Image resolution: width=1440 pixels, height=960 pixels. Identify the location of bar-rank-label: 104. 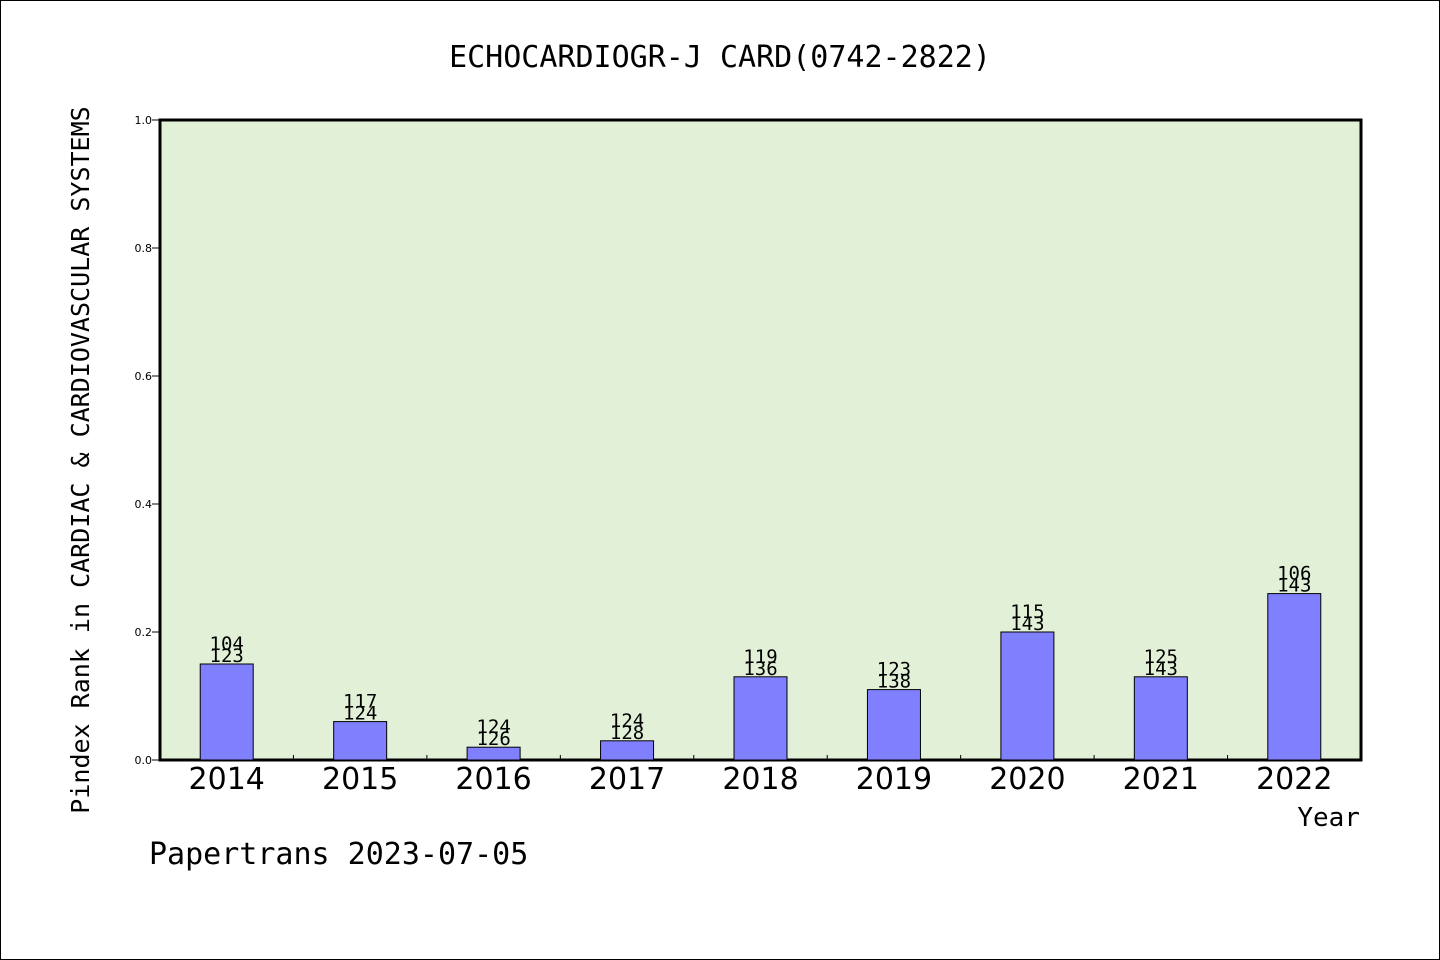
(227, 644).